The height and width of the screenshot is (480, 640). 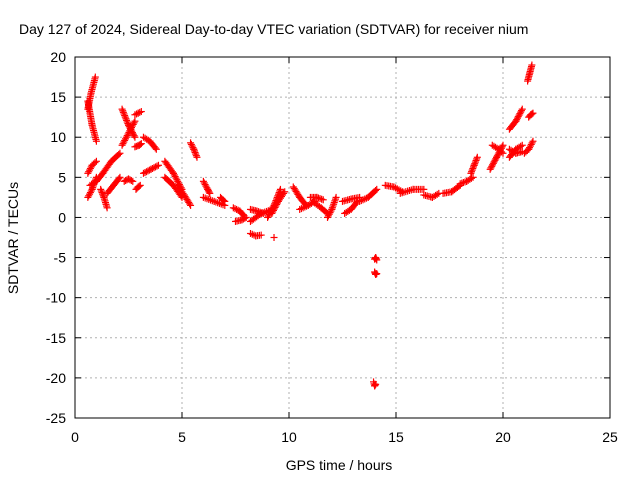 What do you see at coordinates (610, 437) in the screenshot?
I see `x-tick-label: 25` at bounding box center [610, 437].